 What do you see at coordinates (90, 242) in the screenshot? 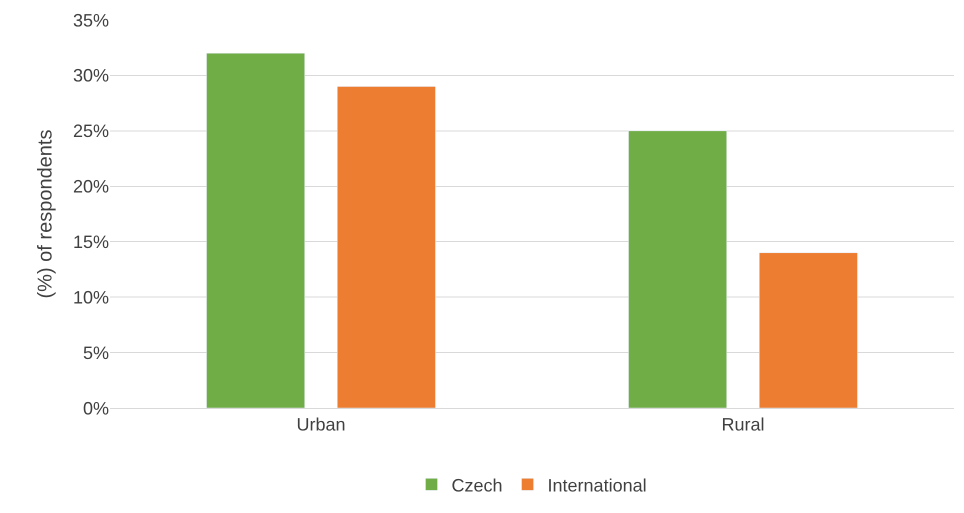
I see `y-tick-label: 15%` at bounding box center [90, 242].